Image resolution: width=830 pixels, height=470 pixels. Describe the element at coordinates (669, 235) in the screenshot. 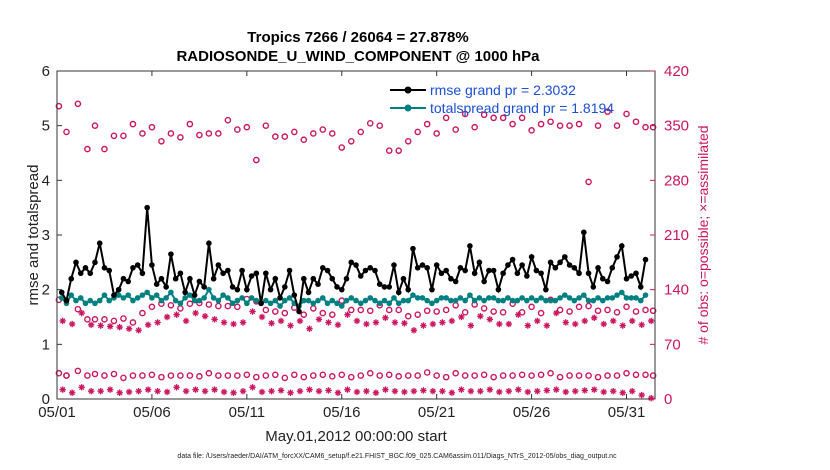

I see `y-axis-right: 0 70 140 210 280 350 420` at that location.